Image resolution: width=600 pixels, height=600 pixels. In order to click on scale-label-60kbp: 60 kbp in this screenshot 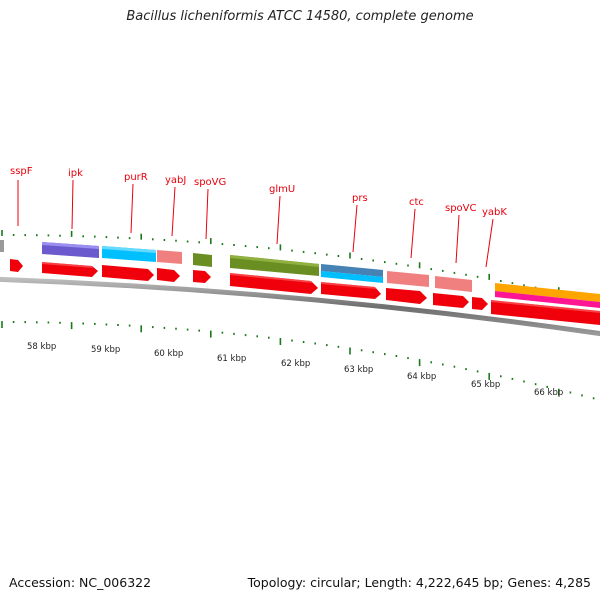, I will do `click(168, 354)`.